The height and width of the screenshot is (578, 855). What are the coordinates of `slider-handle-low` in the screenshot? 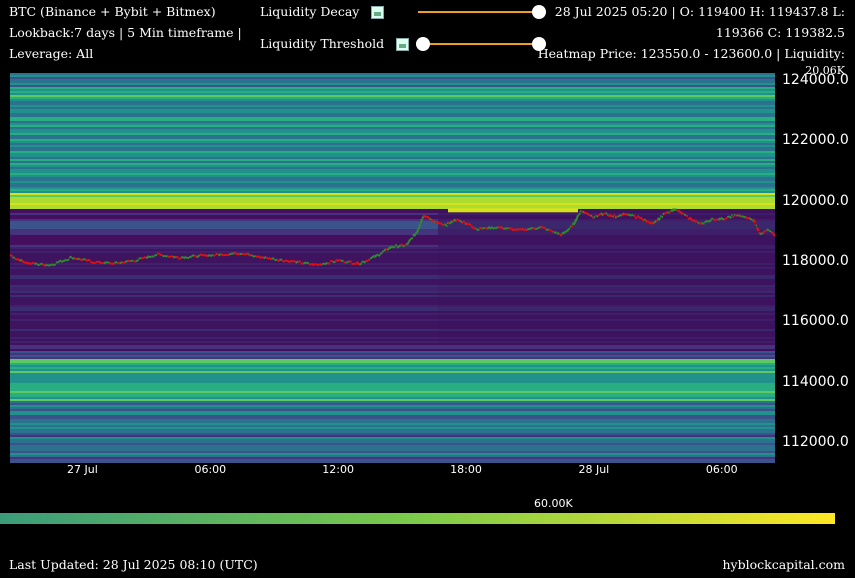 It's located at (423, 44).